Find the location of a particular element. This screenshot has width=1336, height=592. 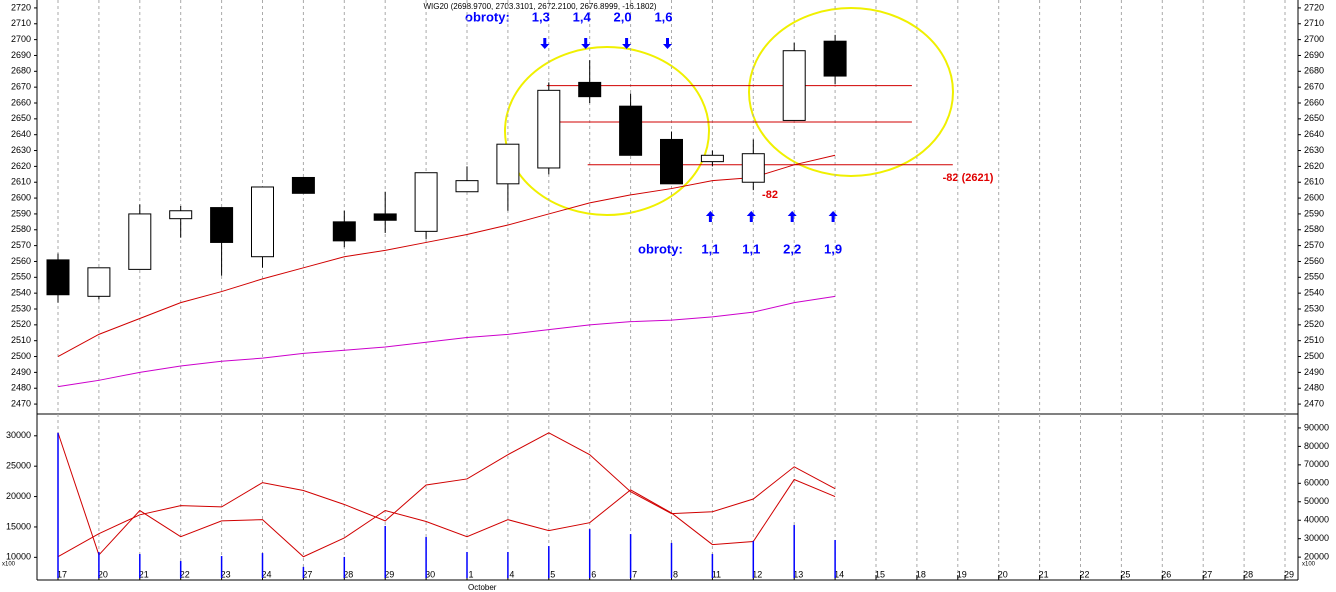

y-tick-label: 2560 is located at coordinates (21, 261).